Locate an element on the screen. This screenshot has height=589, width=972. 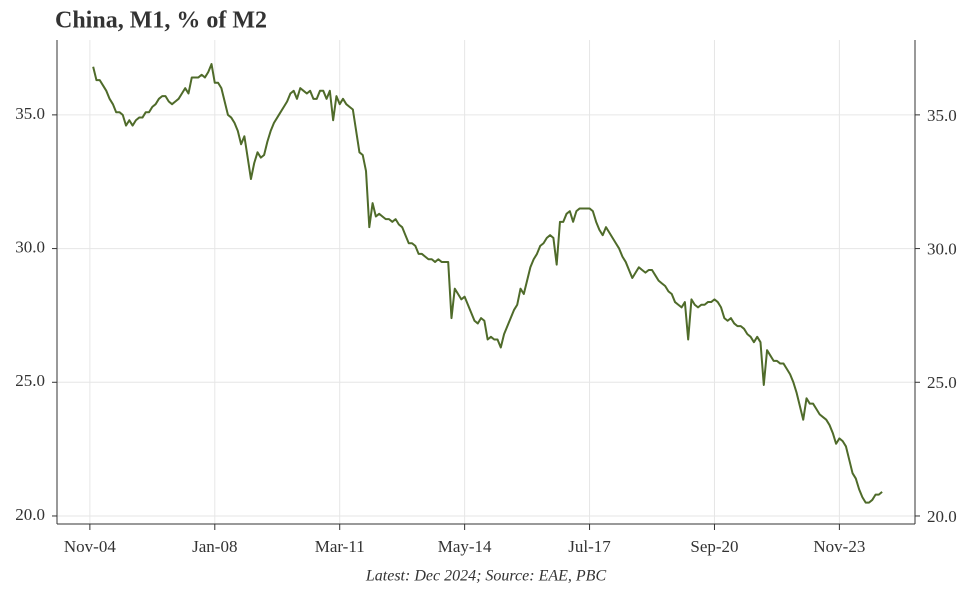
x-tick-label: Jul-17 is located at coordinates (589, 546).